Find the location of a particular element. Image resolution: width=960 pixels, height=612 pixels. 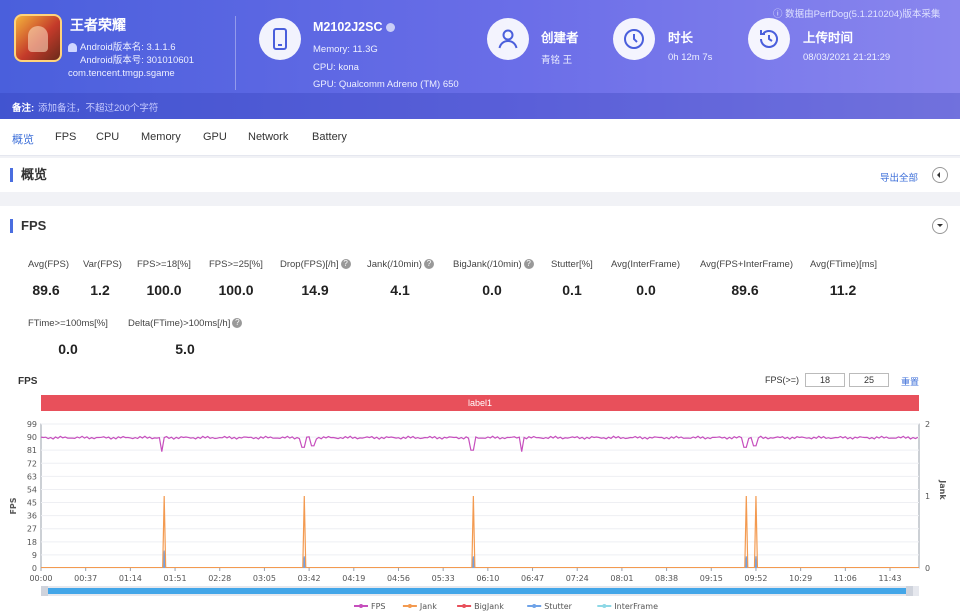

y2-tick-label: 0 is located at coordinates (927, 568).